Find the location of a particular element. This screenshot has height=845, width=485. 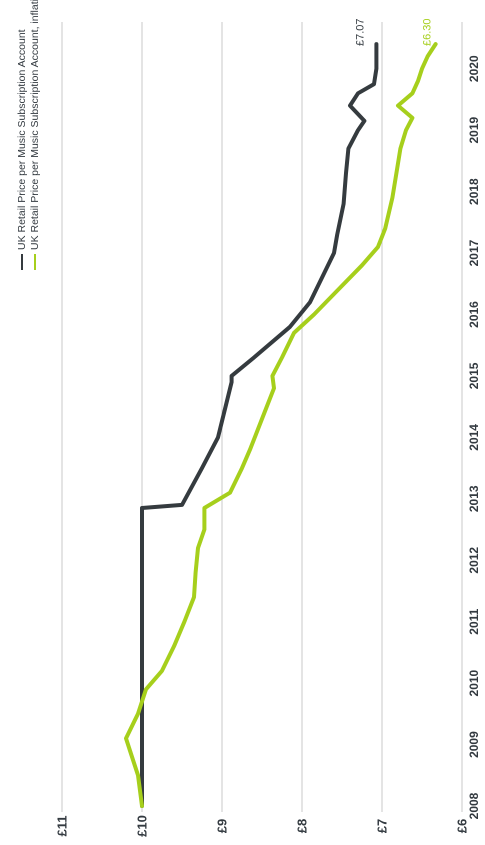

y-tick-label: £8 is located at coordinates (302, 826).